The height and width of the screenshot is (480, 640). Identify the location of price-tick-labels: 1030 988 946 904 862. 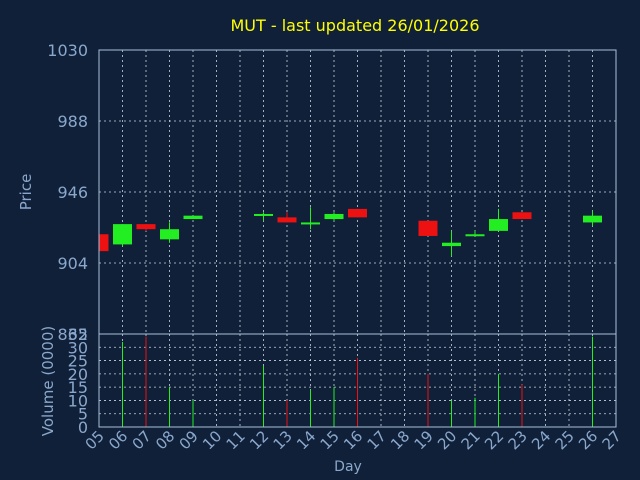
(67, 192).